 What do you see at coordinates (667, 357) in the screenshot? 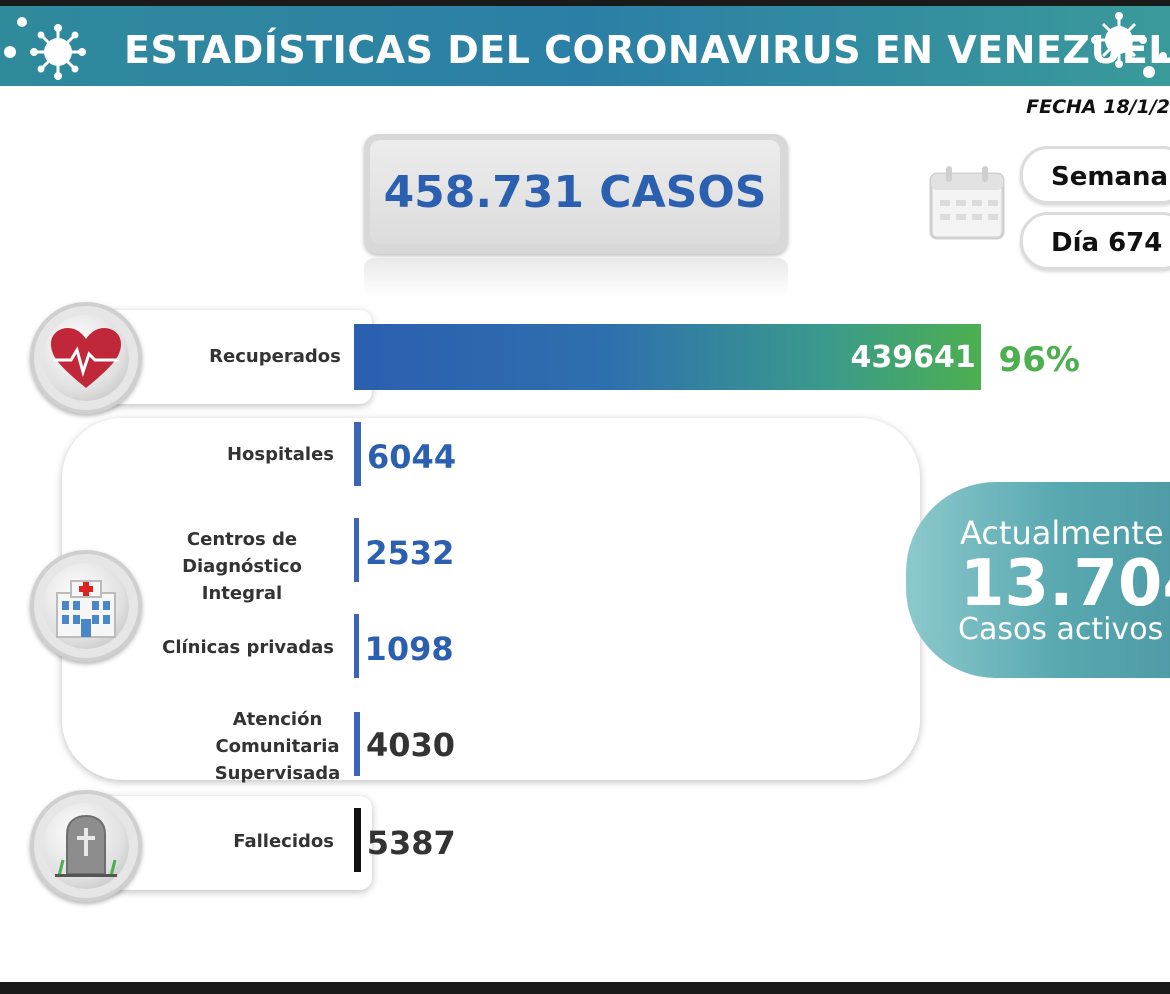
I see `recuperados-bar` at bounding box center [667, 357].